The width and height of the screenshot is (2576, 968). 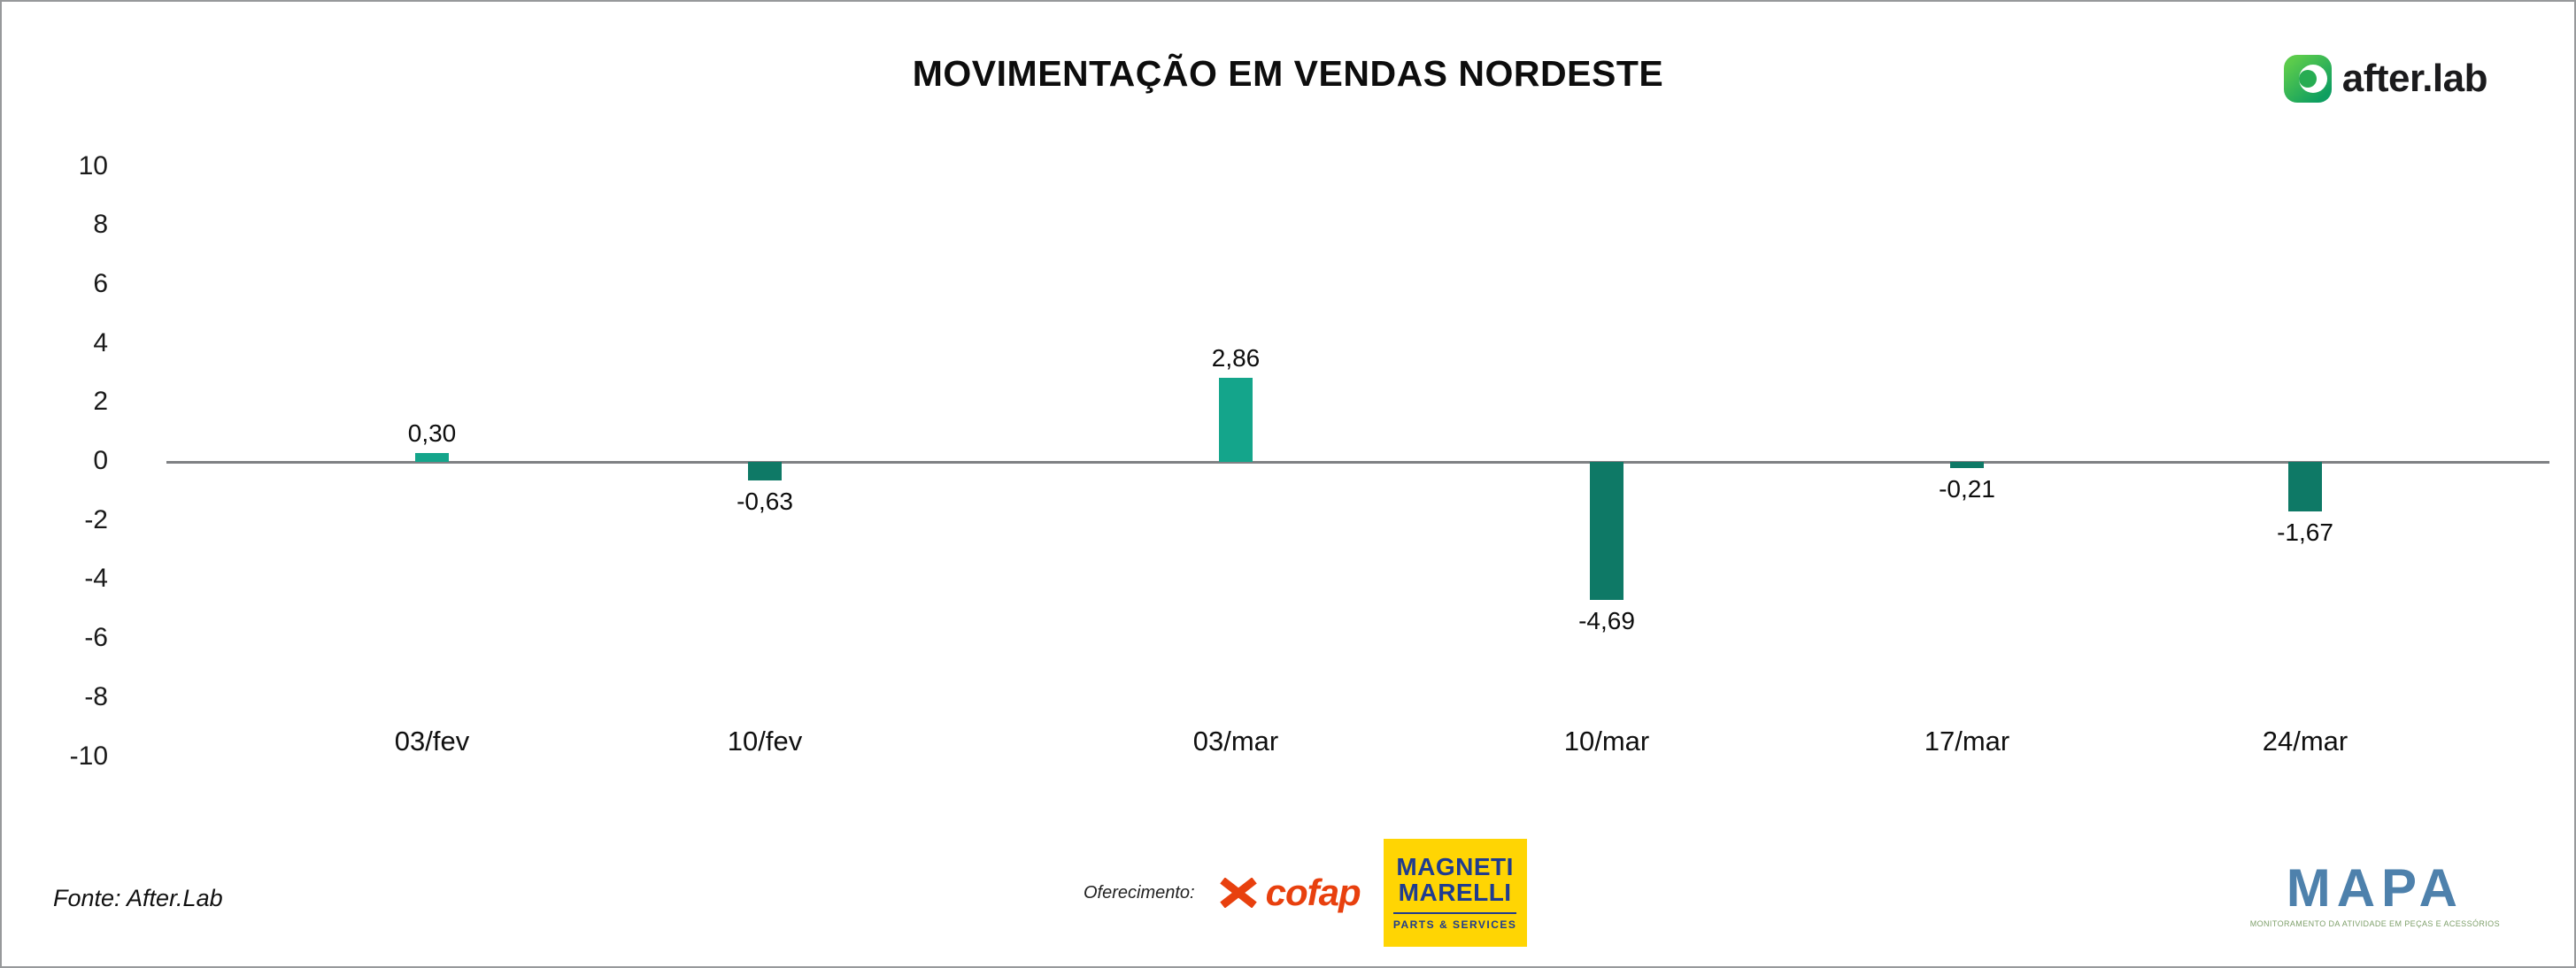 What do you see at coordinates (100, 460) in the screenshot?
I see `y-axis-tick-label: 0` at bounding box center [100, 460].